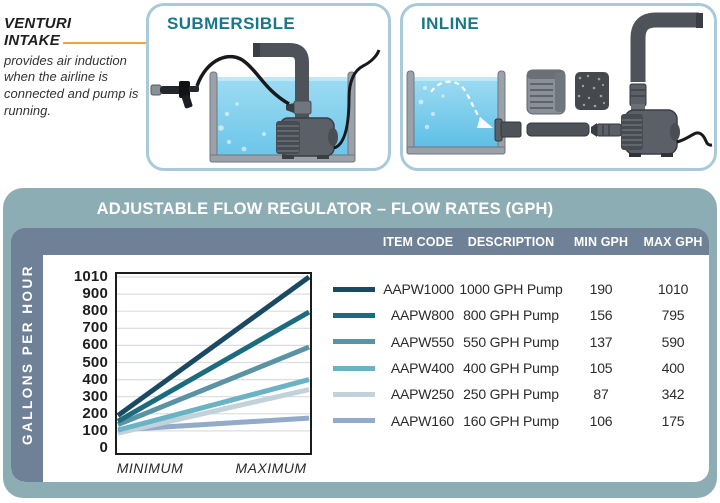 Image resolution: width=720 pixels, height=503 pixels. Describe the element at coordinates (95, 328) in the screenshot. I see `y-tick-label: 700` at that location.